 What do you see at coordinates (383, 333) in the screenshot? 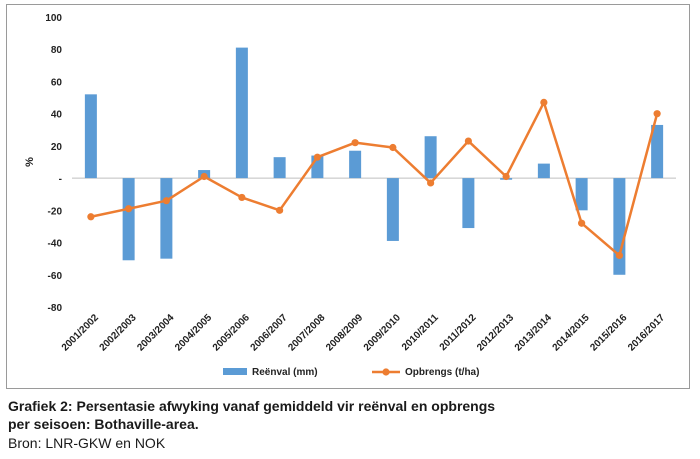
I see `x-tick-label: 2009/2010` at bounding box center [383, 333].